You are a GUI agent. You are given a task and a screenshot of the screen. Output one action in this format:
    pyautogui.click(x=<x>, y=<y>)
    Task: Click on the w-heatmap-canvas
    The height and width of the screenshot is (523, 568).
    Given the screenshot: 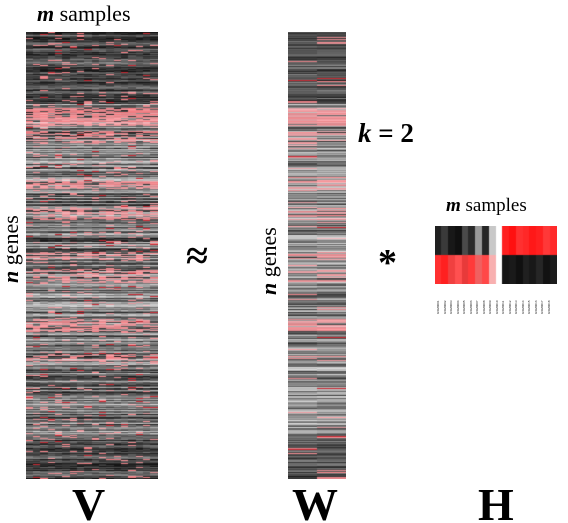 What is the action you would take?
    pyautogui.click(x=317, y=255)
    